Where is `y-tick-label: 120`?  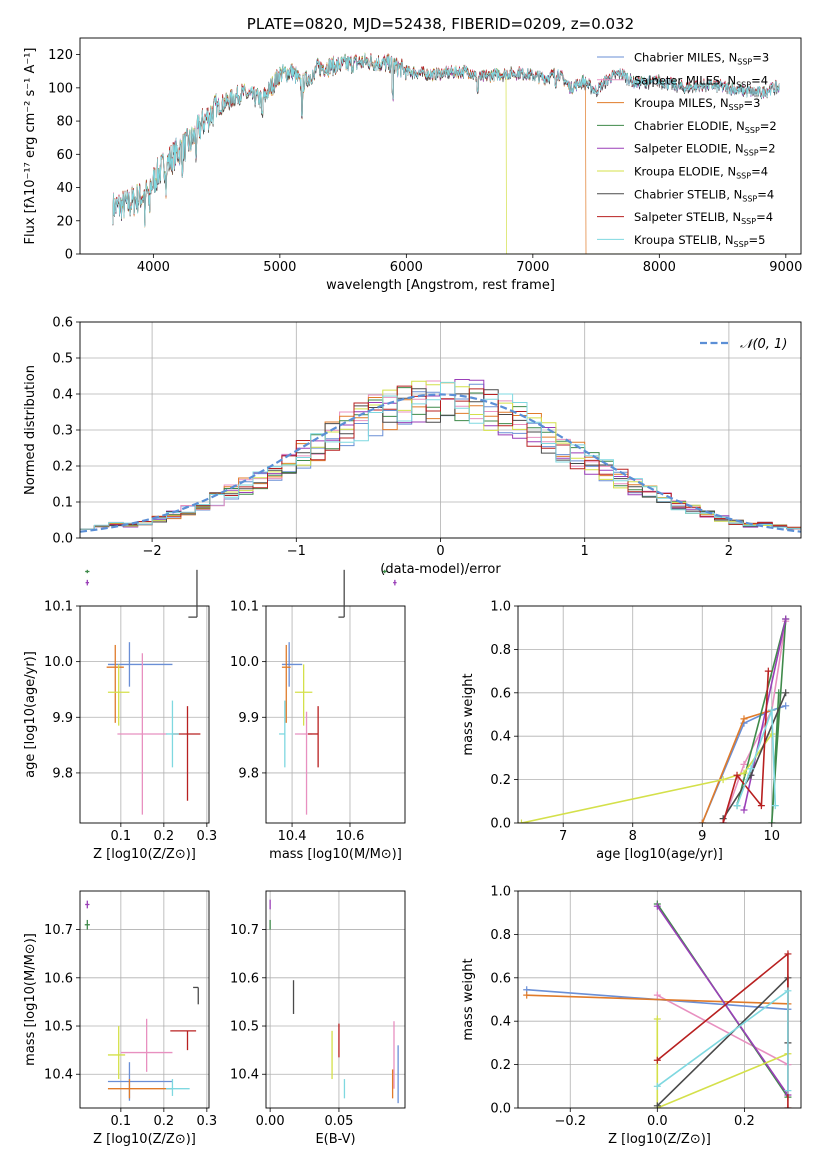 y-tick-label: 120 is located at coordinates (60, 55).